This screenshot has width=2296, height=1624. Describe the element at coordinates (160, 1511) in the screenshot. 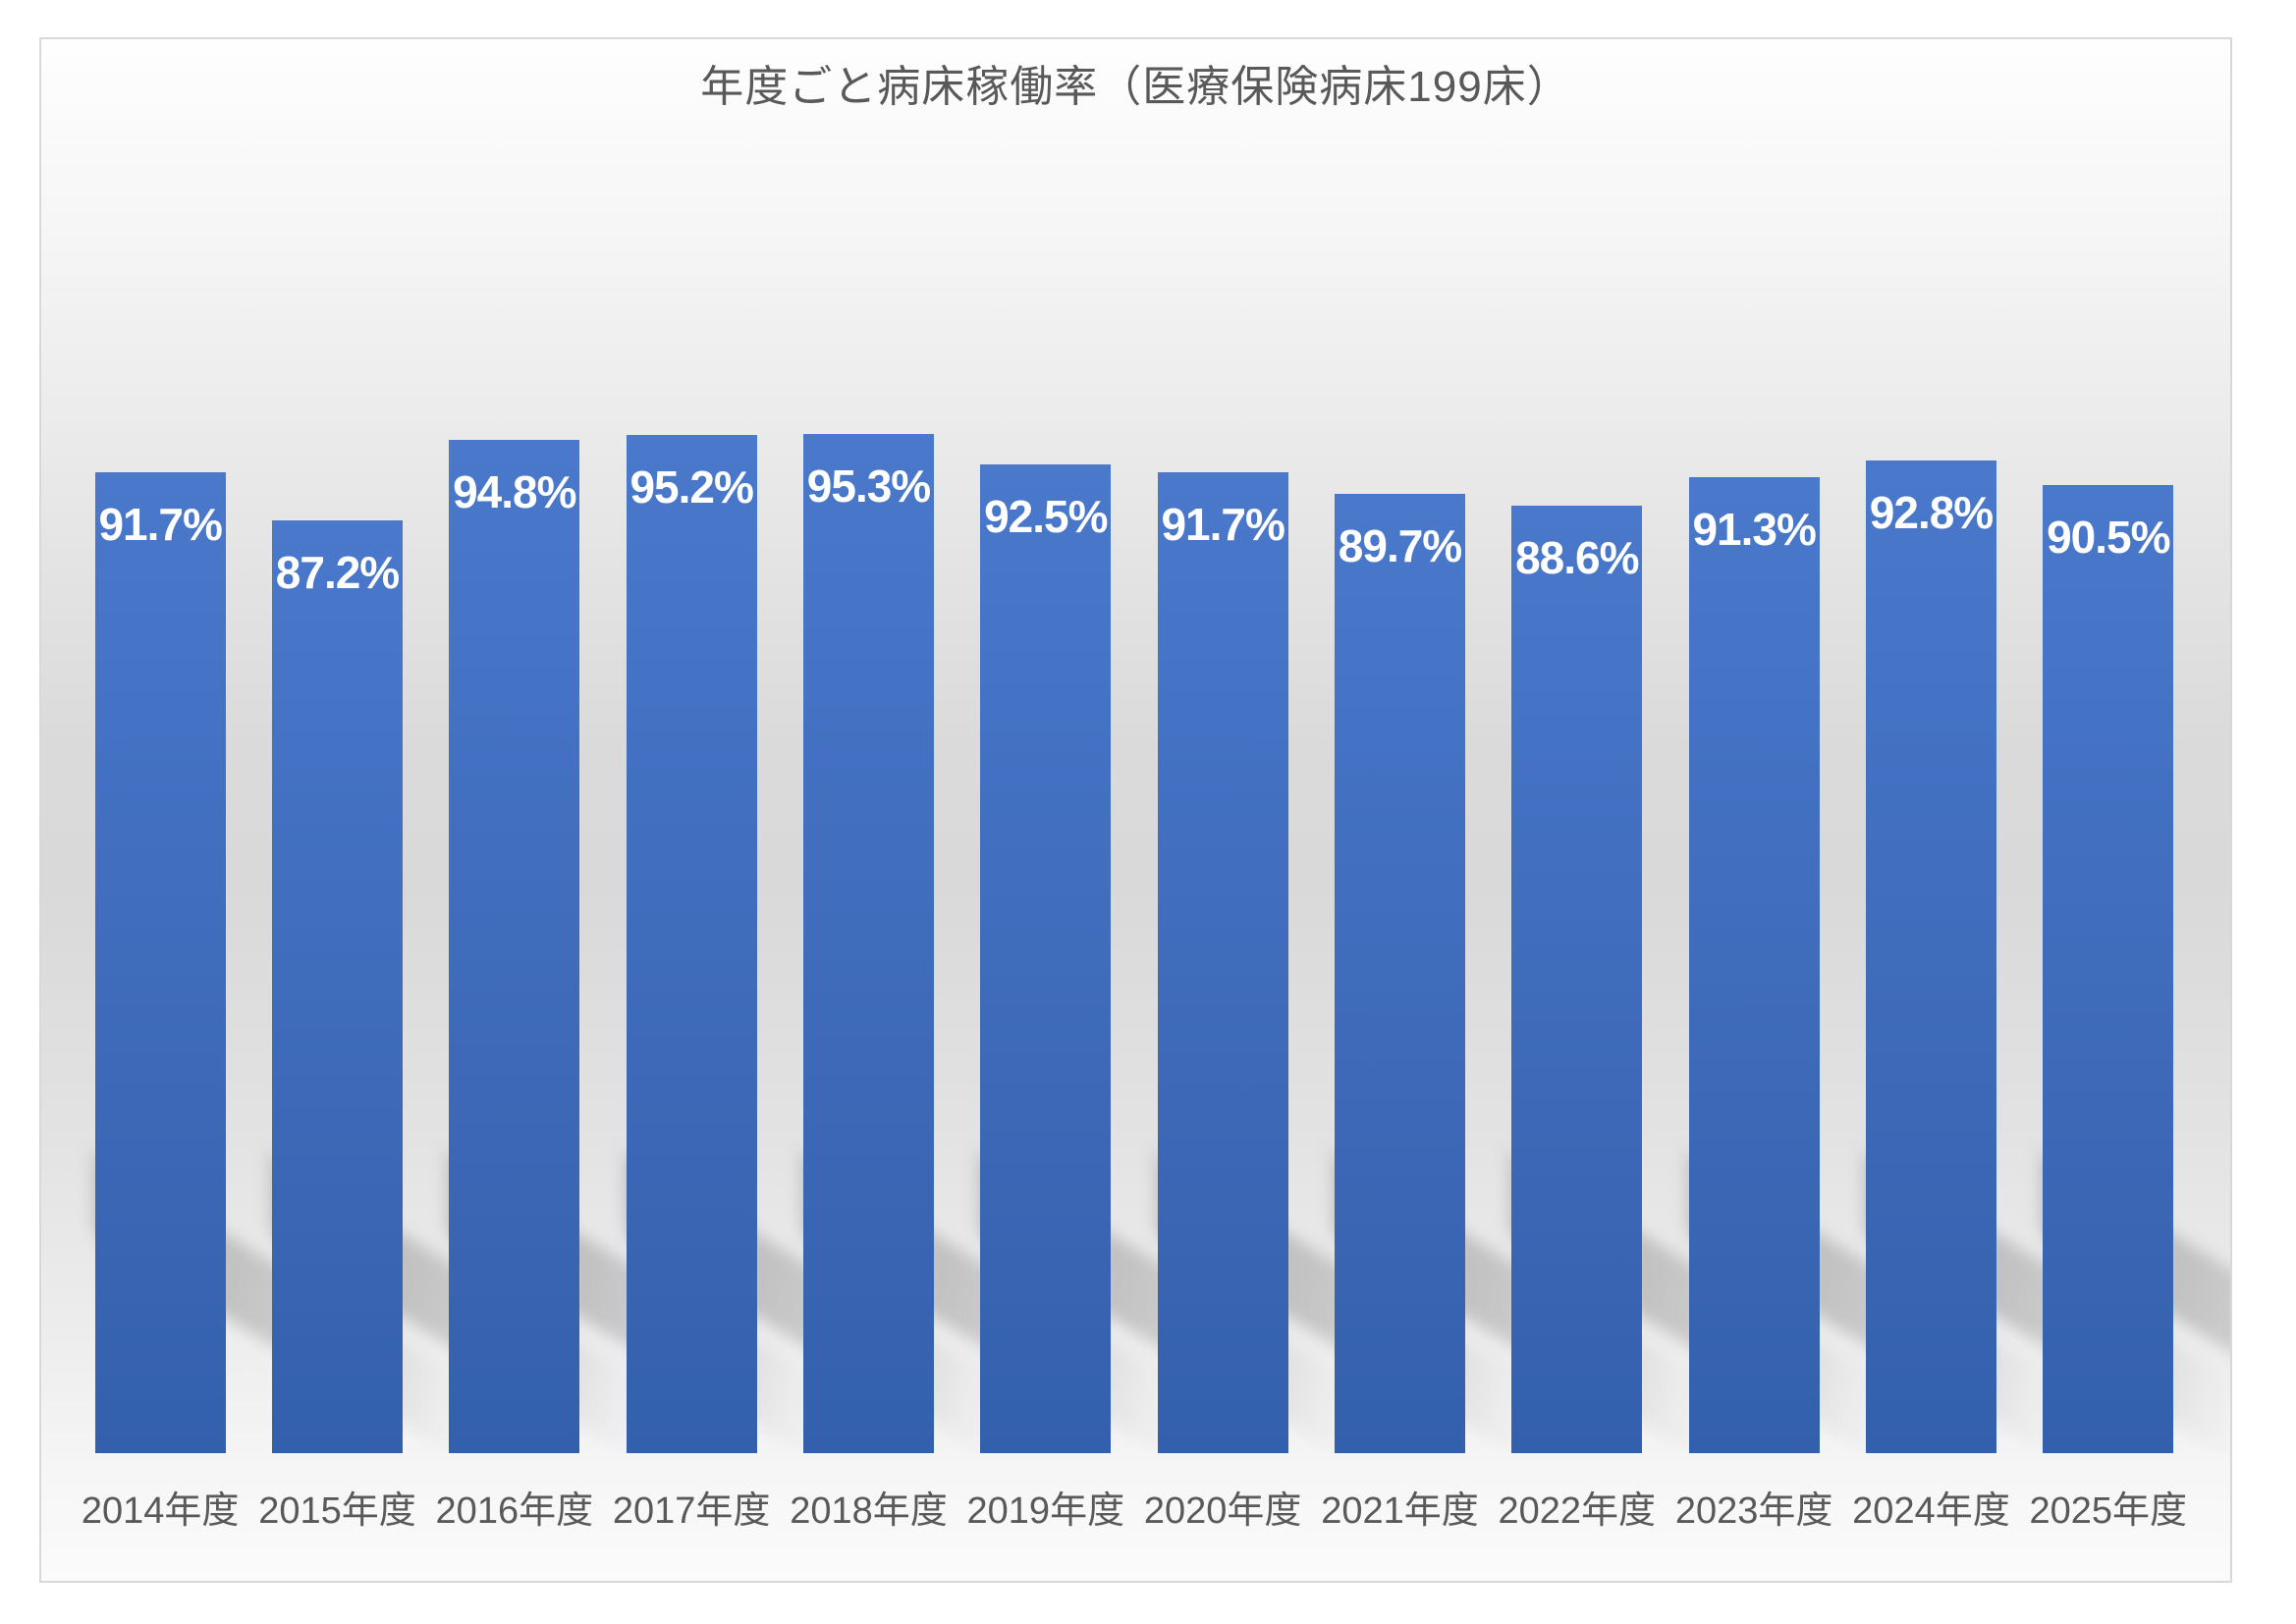

I see `x-axis-label: 2014年度` at that location.